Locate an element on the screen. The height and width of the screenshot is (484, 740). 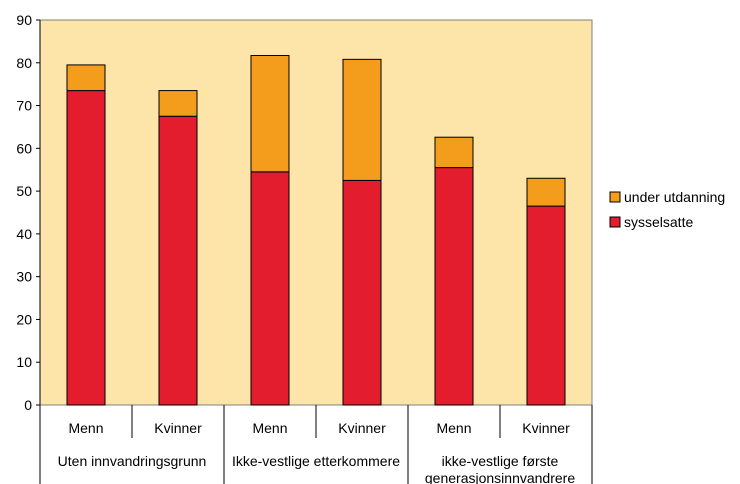
y-tick-label: 10 is located at coordinates (24, 362).